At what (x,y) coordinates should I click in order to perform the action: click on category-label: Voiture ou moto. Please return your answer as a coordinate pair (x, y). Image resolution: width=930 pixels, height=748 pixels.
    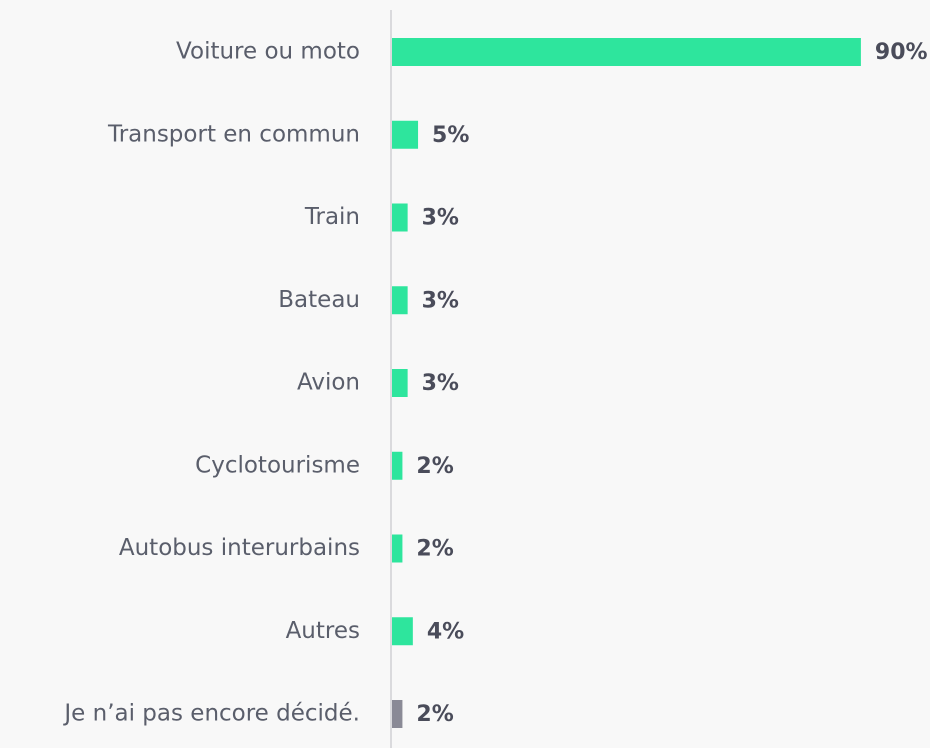
    Looking at the image, I should click on (268, 52).